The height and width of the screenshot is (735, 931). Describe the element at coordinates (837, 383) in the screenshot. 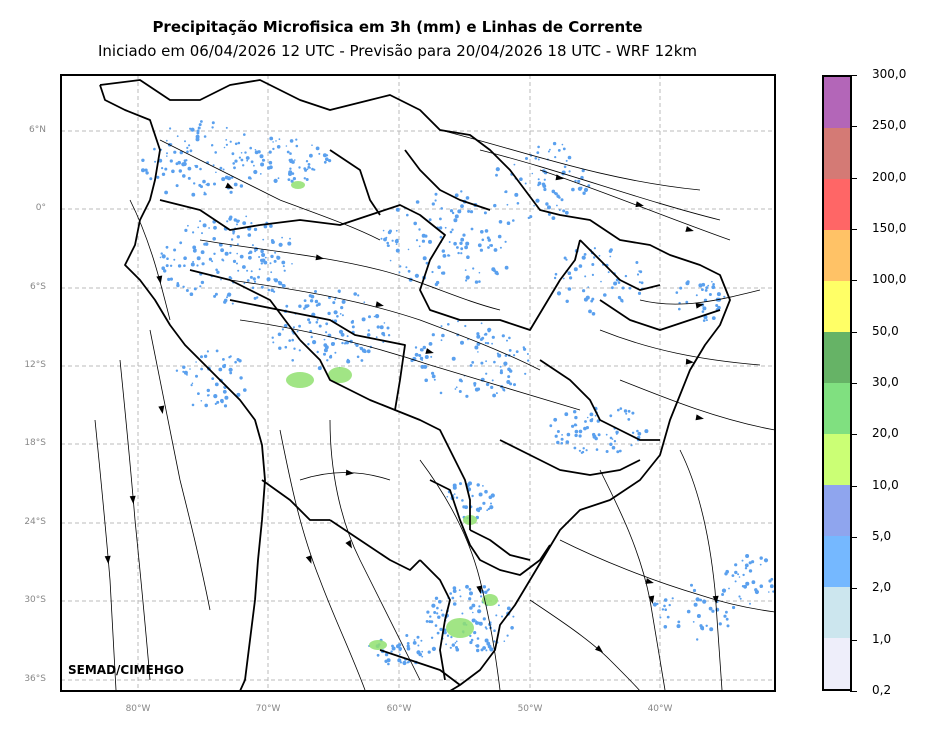

I see `colorbar` at that location.